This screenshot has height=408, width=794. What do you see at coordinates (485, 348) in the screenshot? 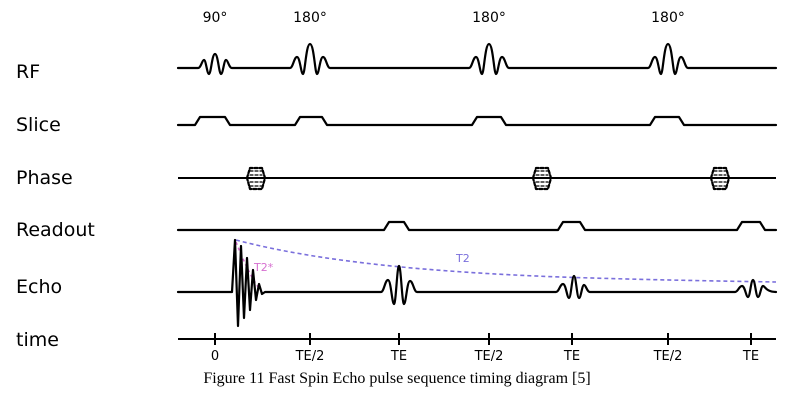
I see `time-ticks: 0 TE/2 TE TE/2 TE TE/2 TE` at bounding box center [485, 348].